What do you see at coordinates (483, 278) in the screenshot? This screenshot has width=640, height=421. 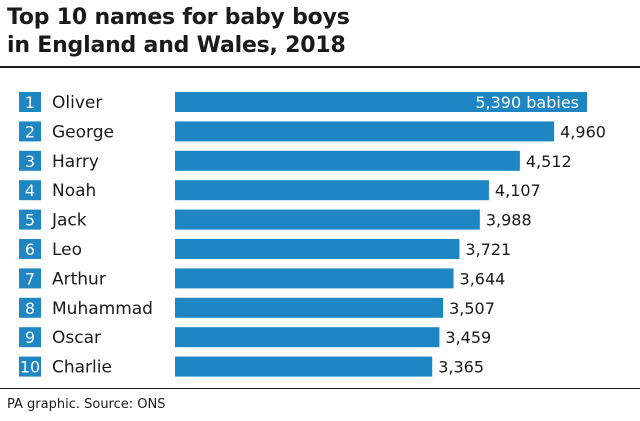 I see `value-label: 3,644` at bounding box center [483, 278].